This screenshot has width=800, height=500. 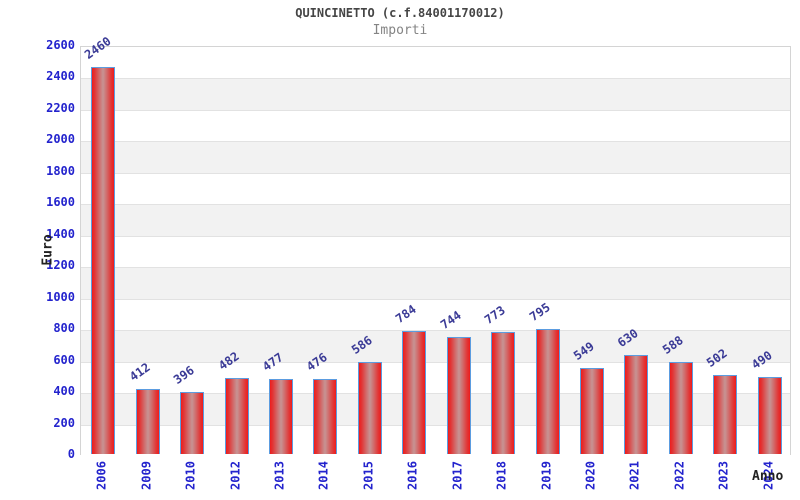 What do you see at coordinates (146, 475) in the screenshot?
I see `x-tick-label: 2009` at bounding box center [146, 475].